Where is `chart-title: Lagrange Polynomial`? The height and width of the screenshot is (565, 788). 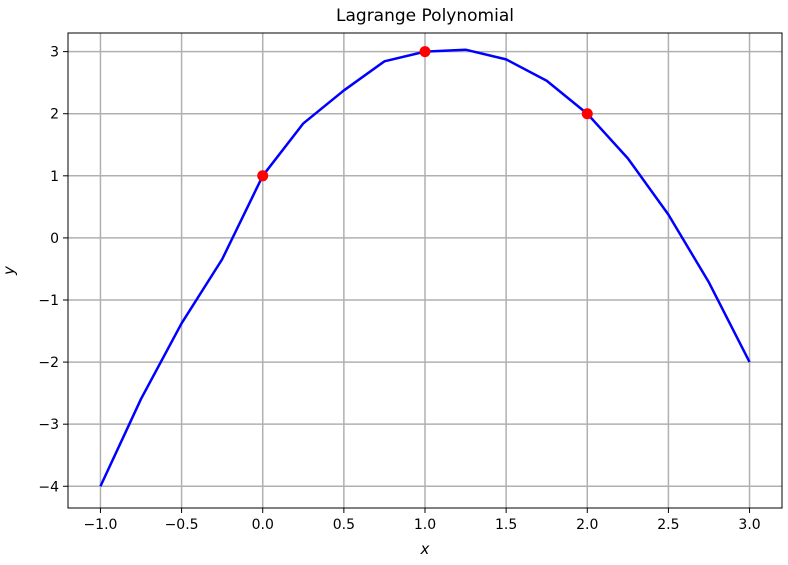
chart-title: Lagrange Polynomial is located at coordinates (425, 16).